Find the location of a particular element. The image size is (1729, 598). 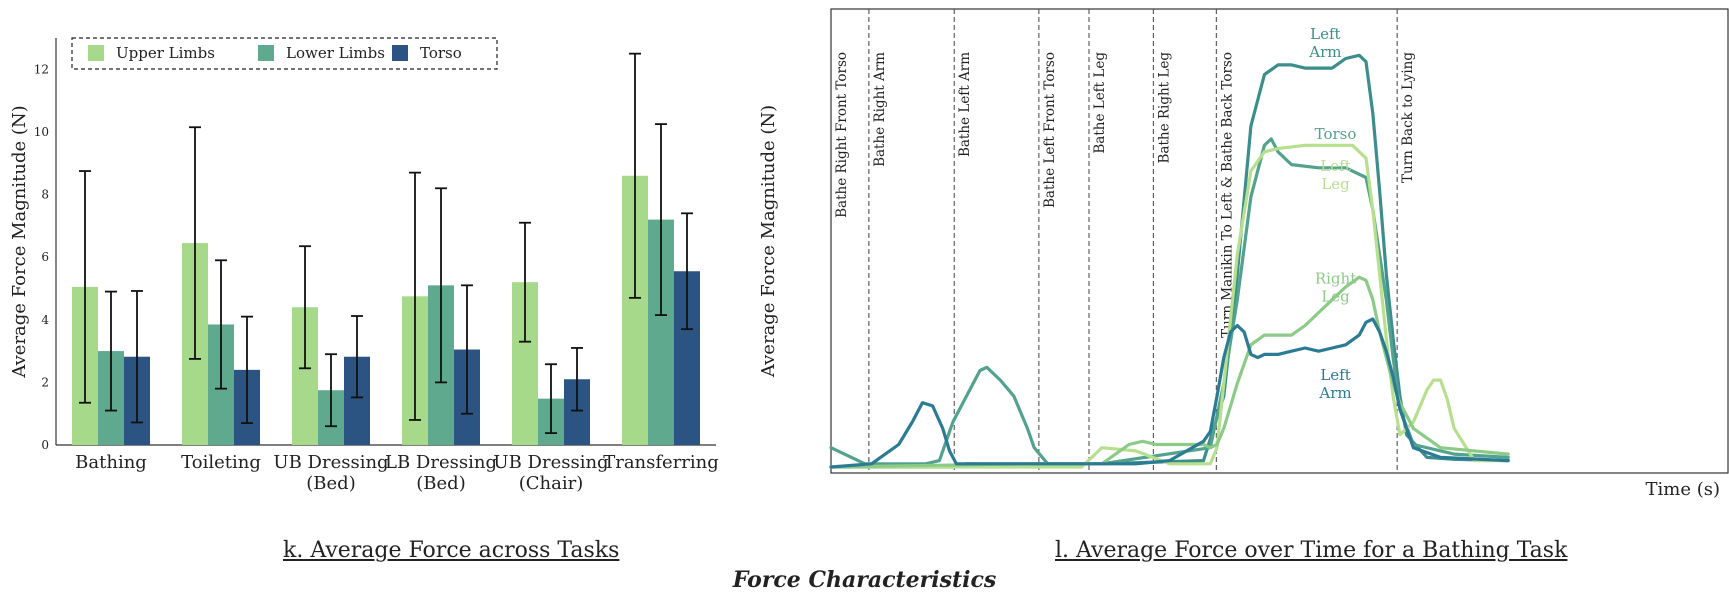

y-tick-label: 2 is located at coordinates (45, 382).